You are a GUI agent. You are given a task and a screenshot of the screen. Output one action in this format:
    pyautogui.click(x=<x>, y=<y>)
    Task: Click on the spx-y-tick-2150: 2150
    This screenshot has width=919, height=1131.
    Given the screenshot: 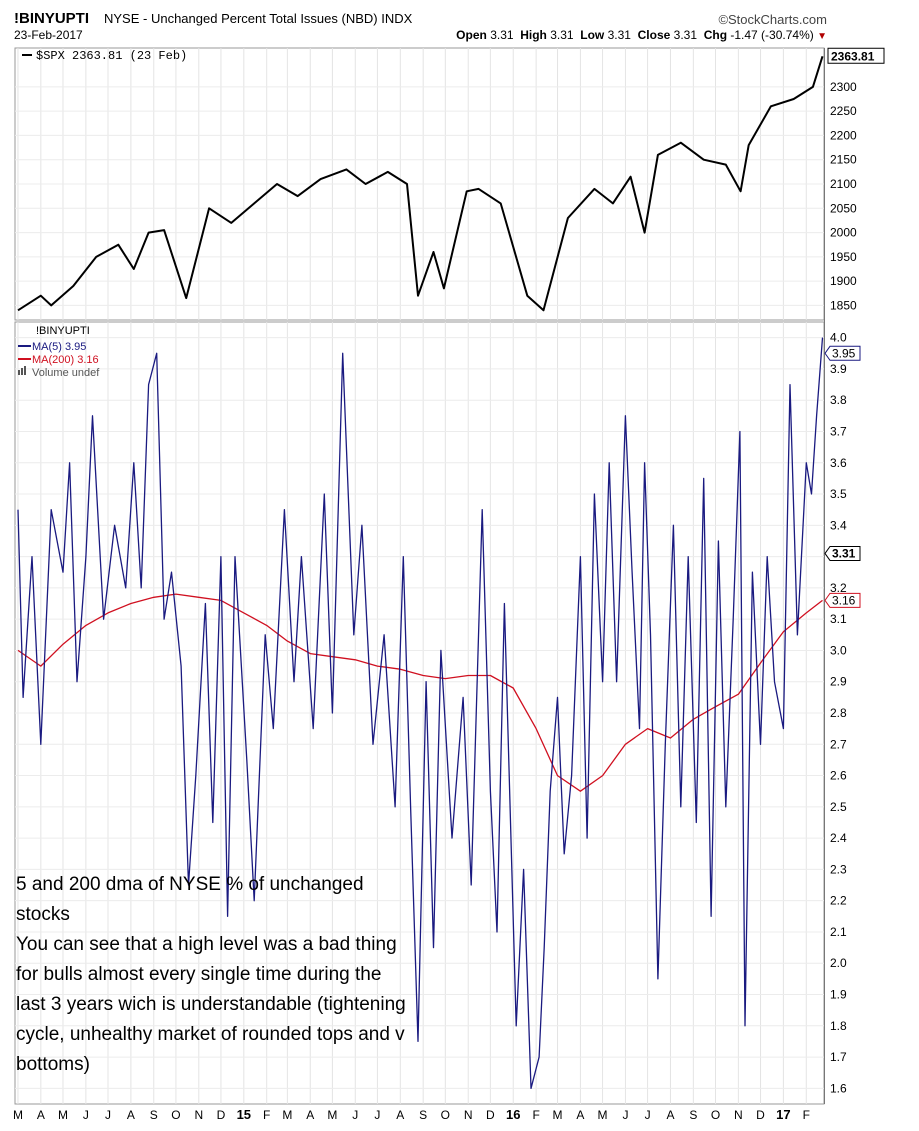 What is the action you would take?
    pyautogui.click(x=843, y=160)
    